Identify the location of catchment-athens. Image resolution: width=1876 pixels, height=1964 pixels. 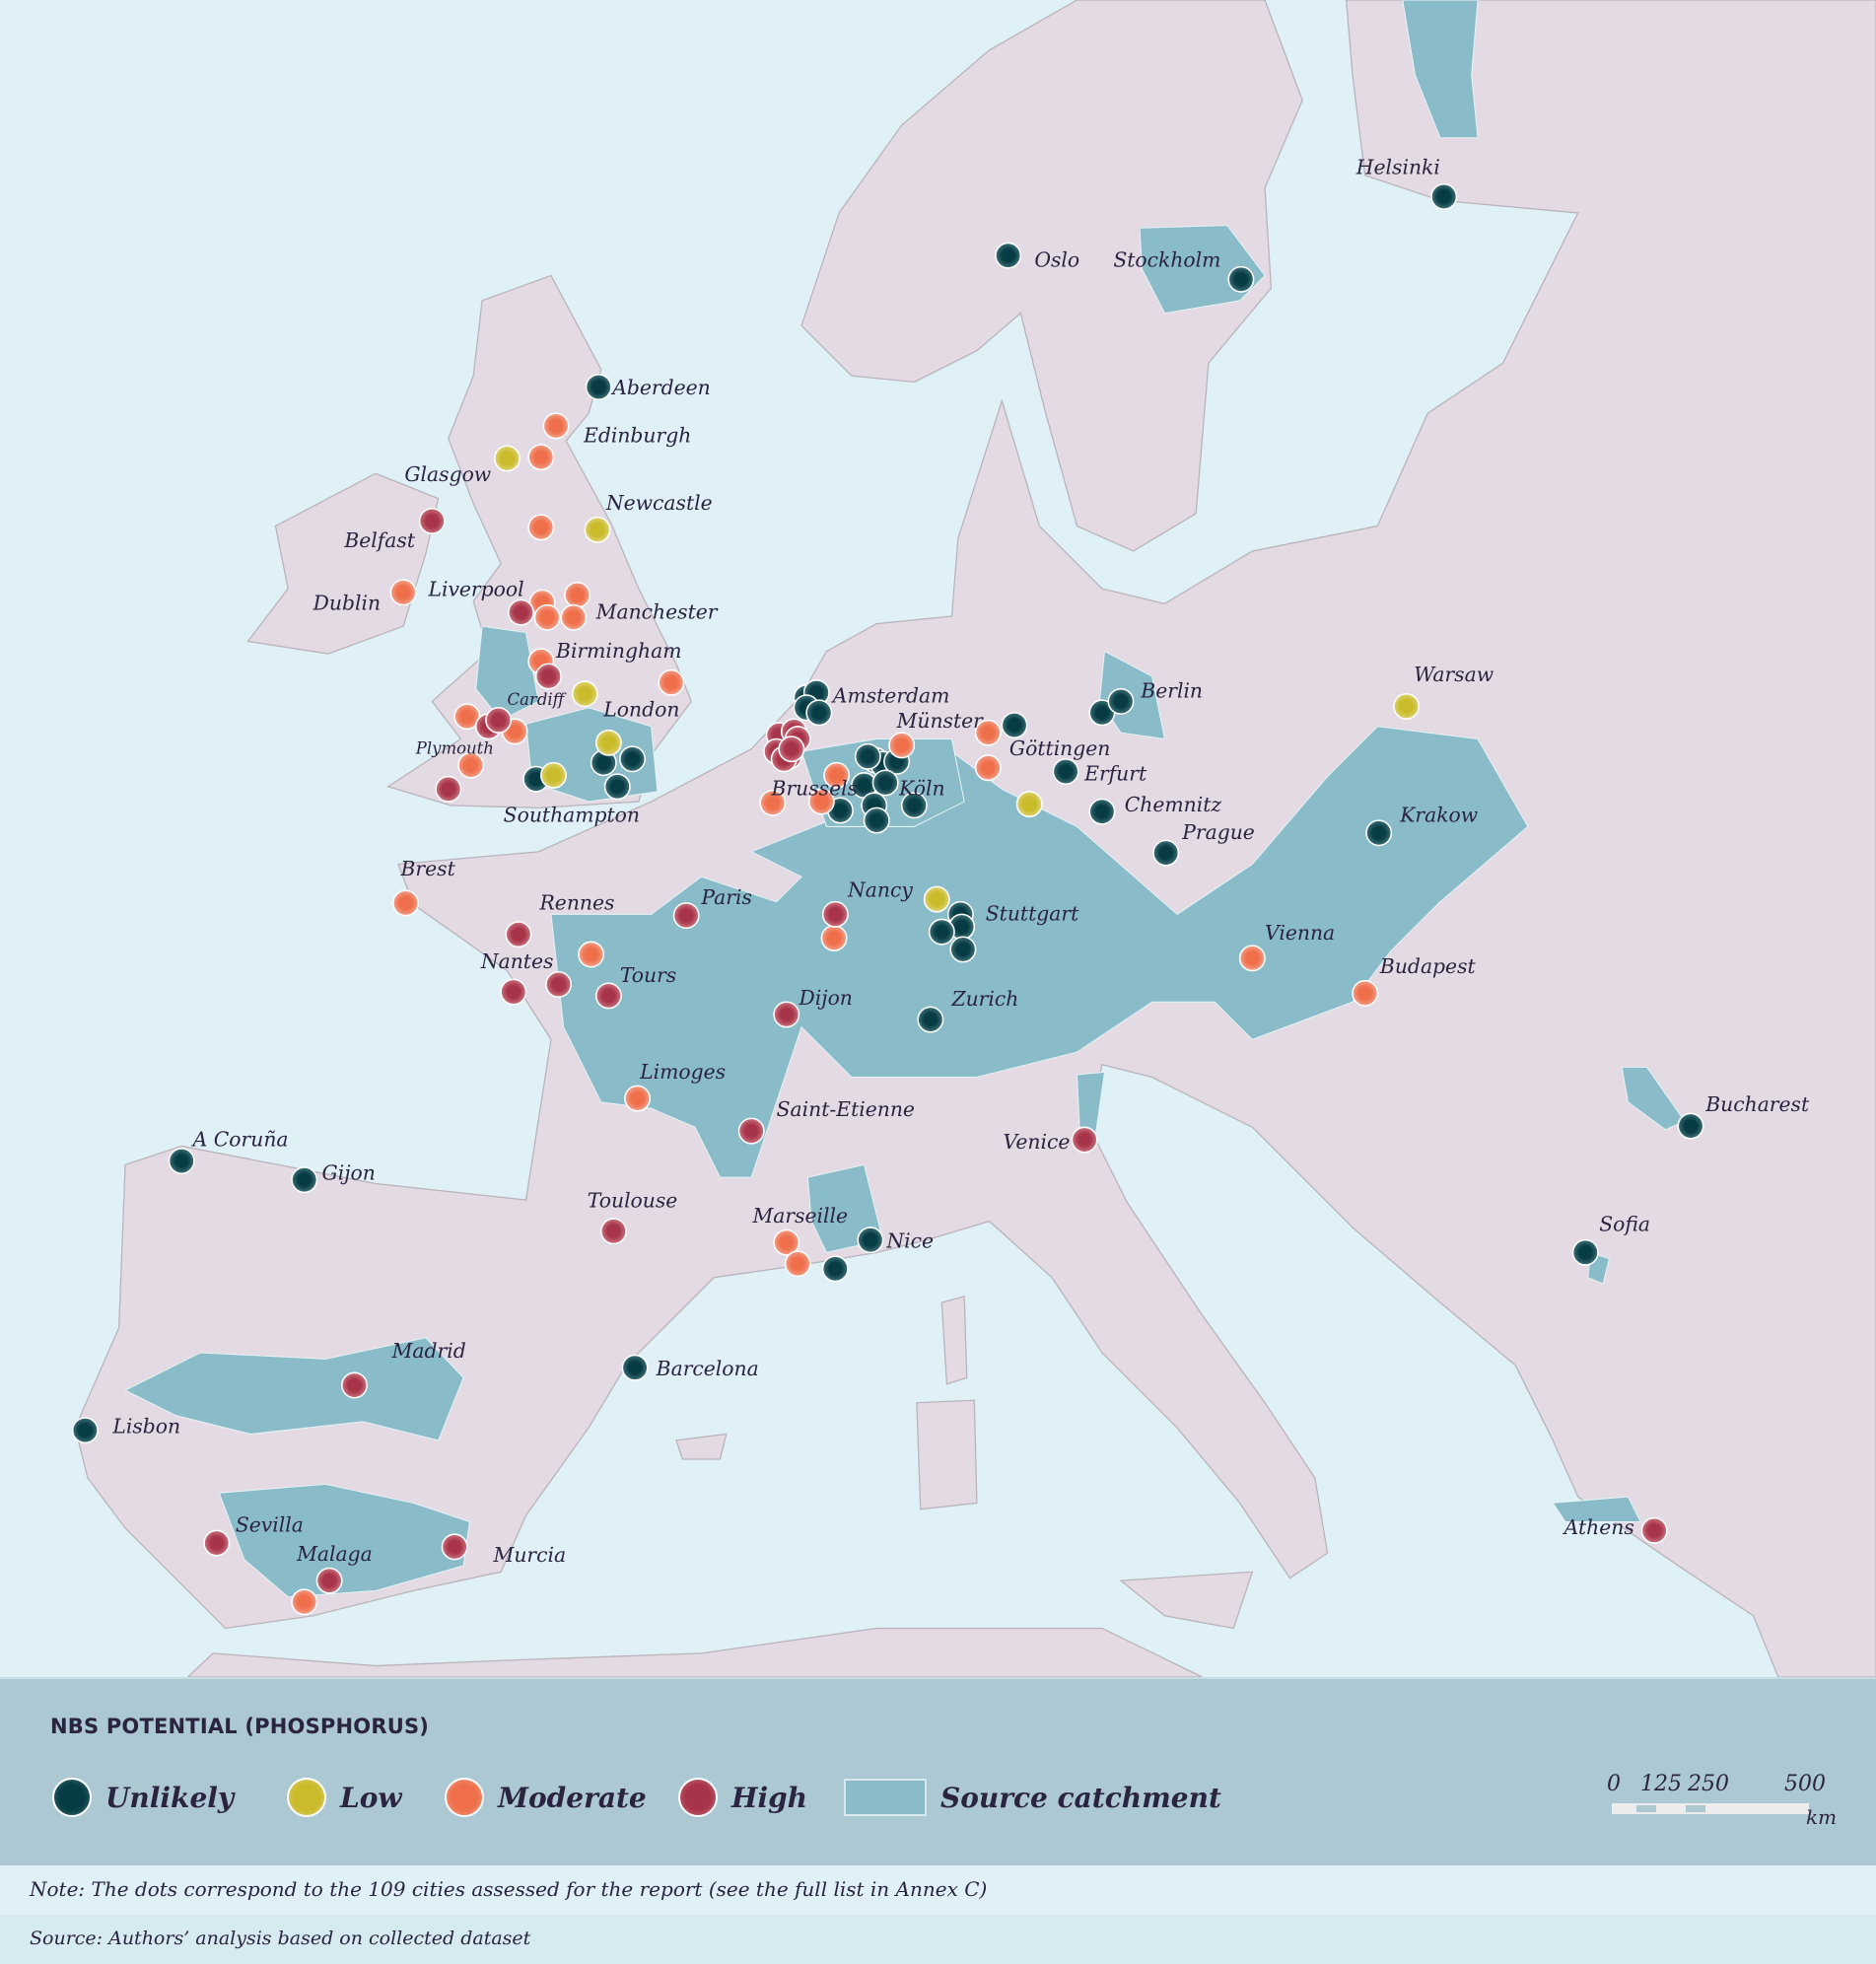
(1596, 1509).